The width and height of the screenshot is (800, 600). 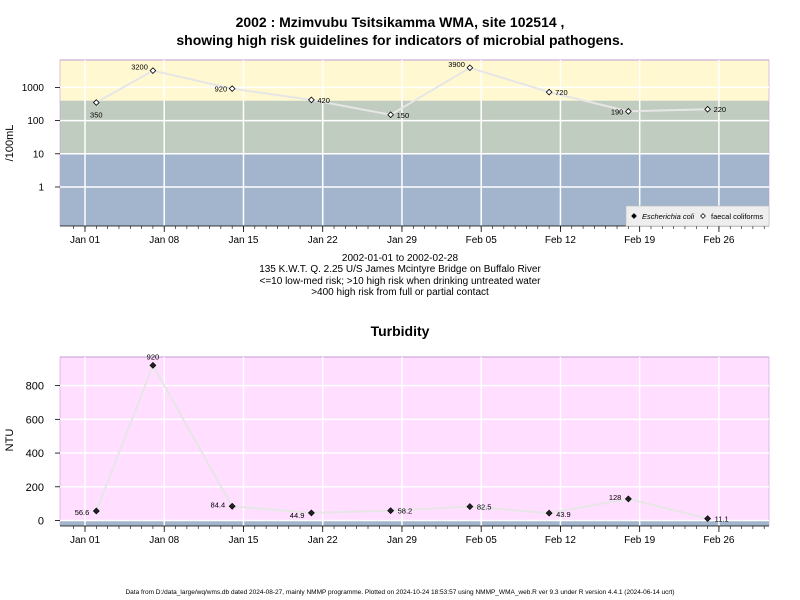 What do you see at coordinates (323, 240) in the screenshot?
I see `top-x-tick-label: Jan 22` at bounding box center [323, 240].